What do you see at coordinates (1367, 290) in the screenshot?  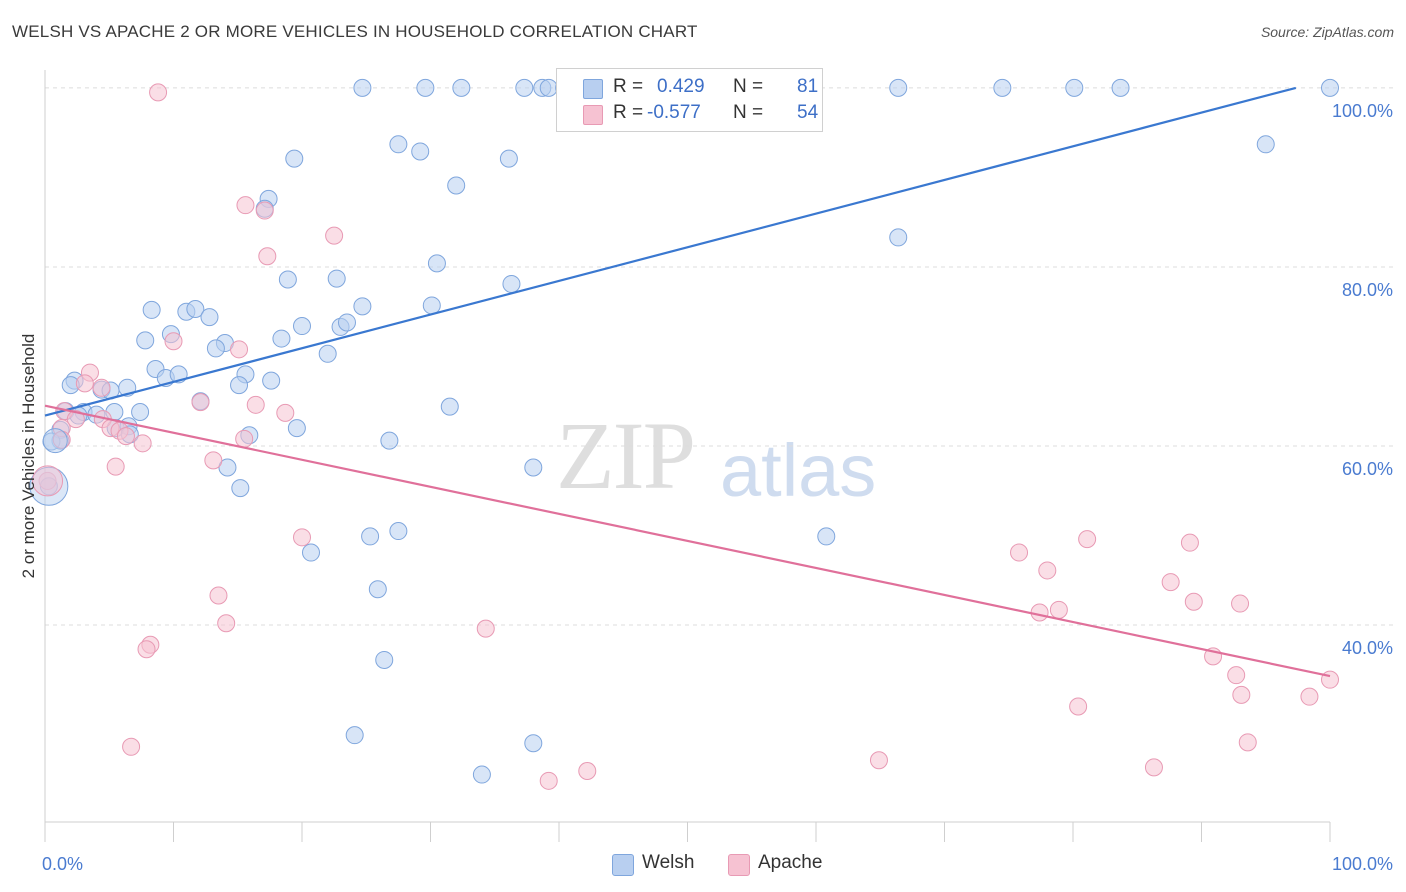 I see `y-tick-label: 80.0%` at bounding box center [1367, 290].